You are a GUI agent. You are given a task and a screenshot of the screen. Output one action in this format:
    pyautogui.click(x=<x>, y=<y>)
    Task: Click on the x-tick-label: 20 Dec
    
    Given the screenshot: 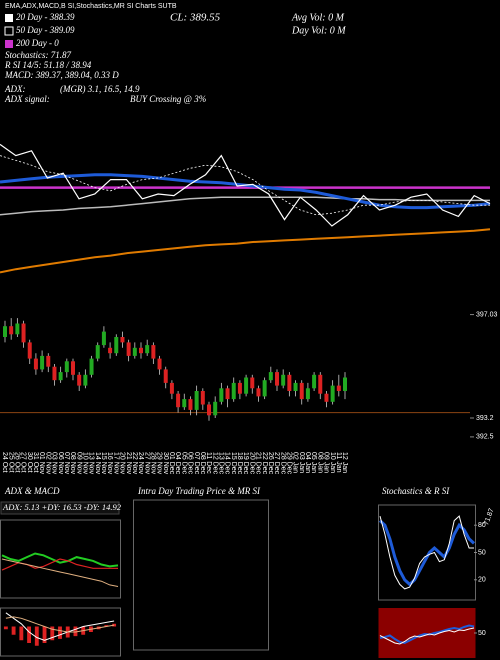 What is the action you would take?
    pyautogui.click(x=251, y=463)
    